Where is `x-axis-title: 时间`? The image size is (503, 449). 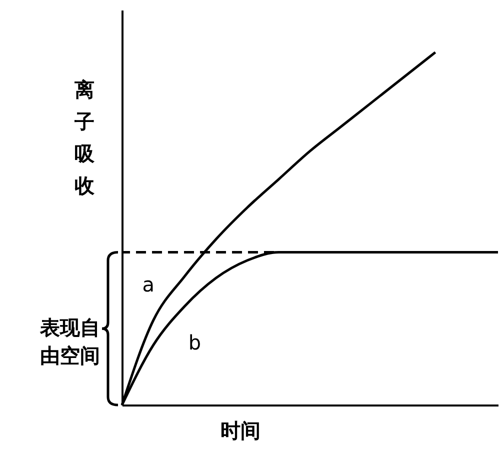 x-axis-title: 时间 is located at coordinates (240, 430).